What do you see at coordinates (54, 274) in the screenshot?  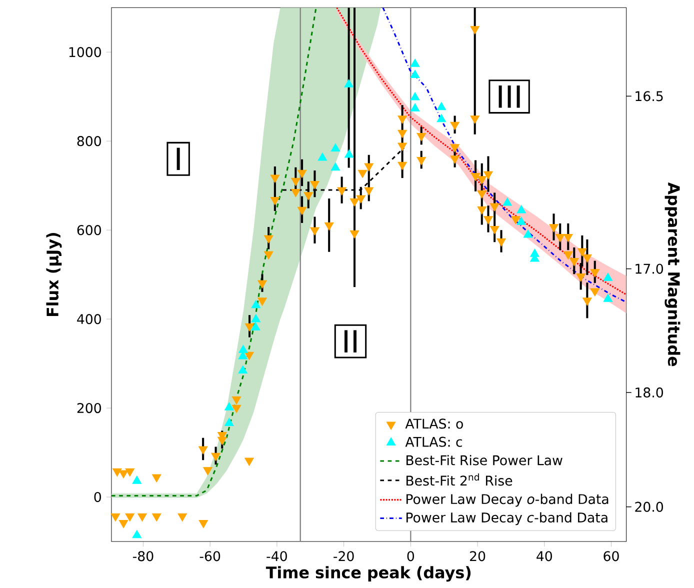 I see `y-axis-title: Flux (μJy)` at bounding box center [54, 274].